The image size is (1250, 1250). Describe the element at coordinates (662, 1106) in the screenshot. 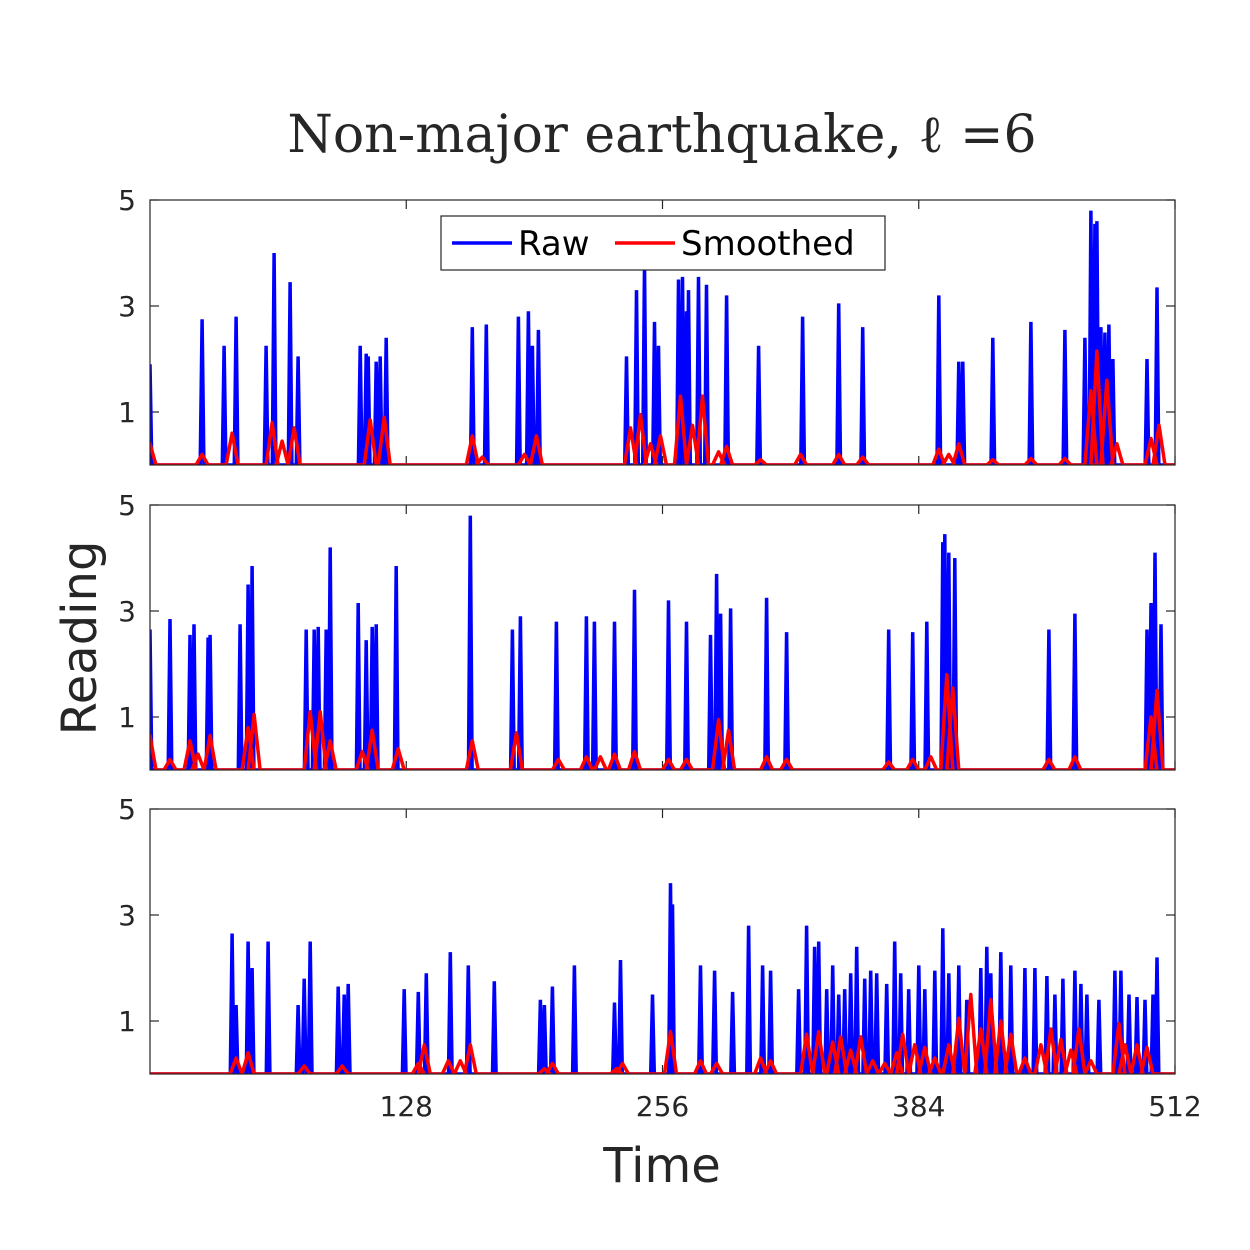

I see `x-tick-label: 256` at that location.